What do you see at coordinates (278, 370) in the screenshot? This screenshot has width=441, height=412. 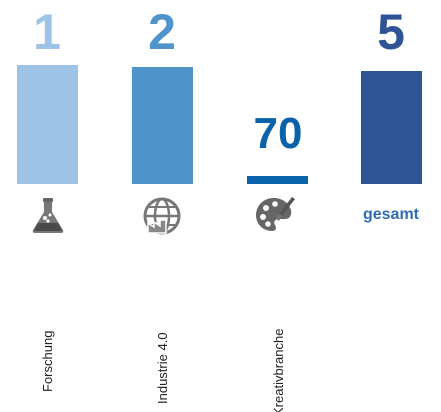 I see `category-label-kreativbranche: Kreativbranche` at bounding box center [278, 370].